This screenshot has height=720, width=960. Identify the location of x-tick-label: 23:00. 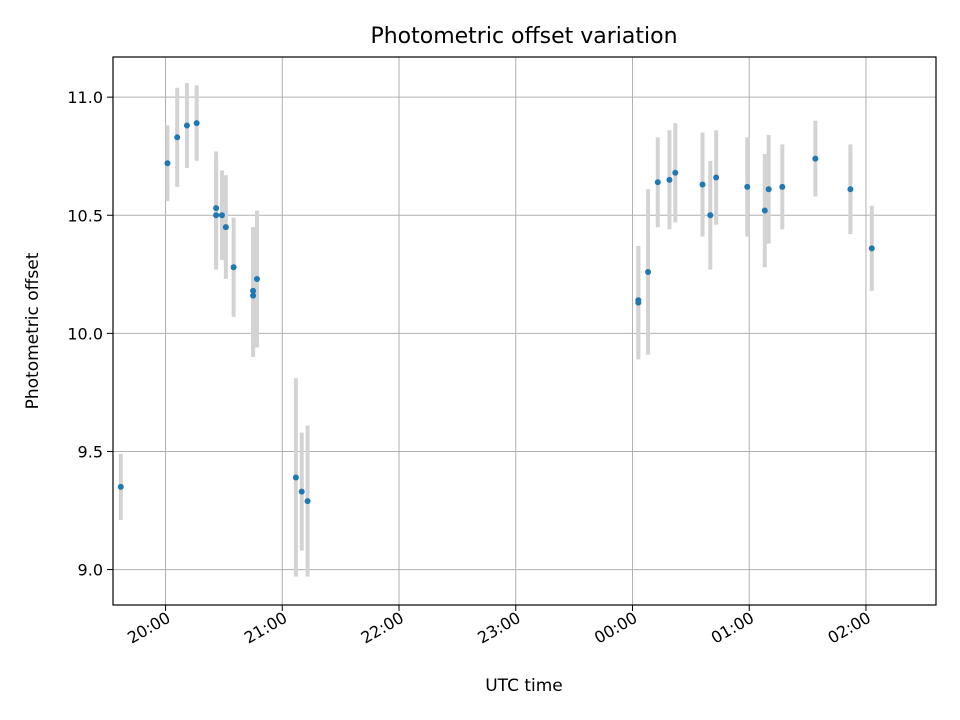
(498, 628).